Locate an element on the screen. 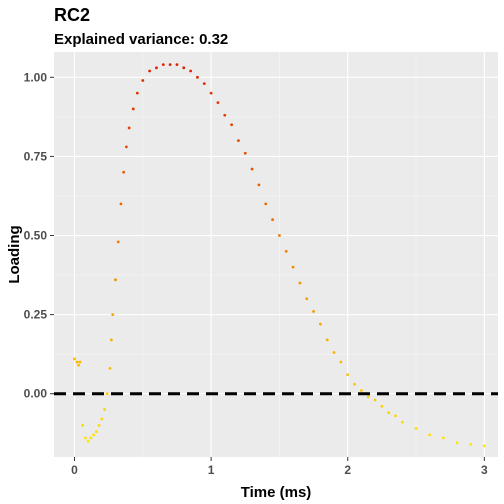 The image size is (504, 504). chart-title: RC2 is located at coordinates (72, 15).